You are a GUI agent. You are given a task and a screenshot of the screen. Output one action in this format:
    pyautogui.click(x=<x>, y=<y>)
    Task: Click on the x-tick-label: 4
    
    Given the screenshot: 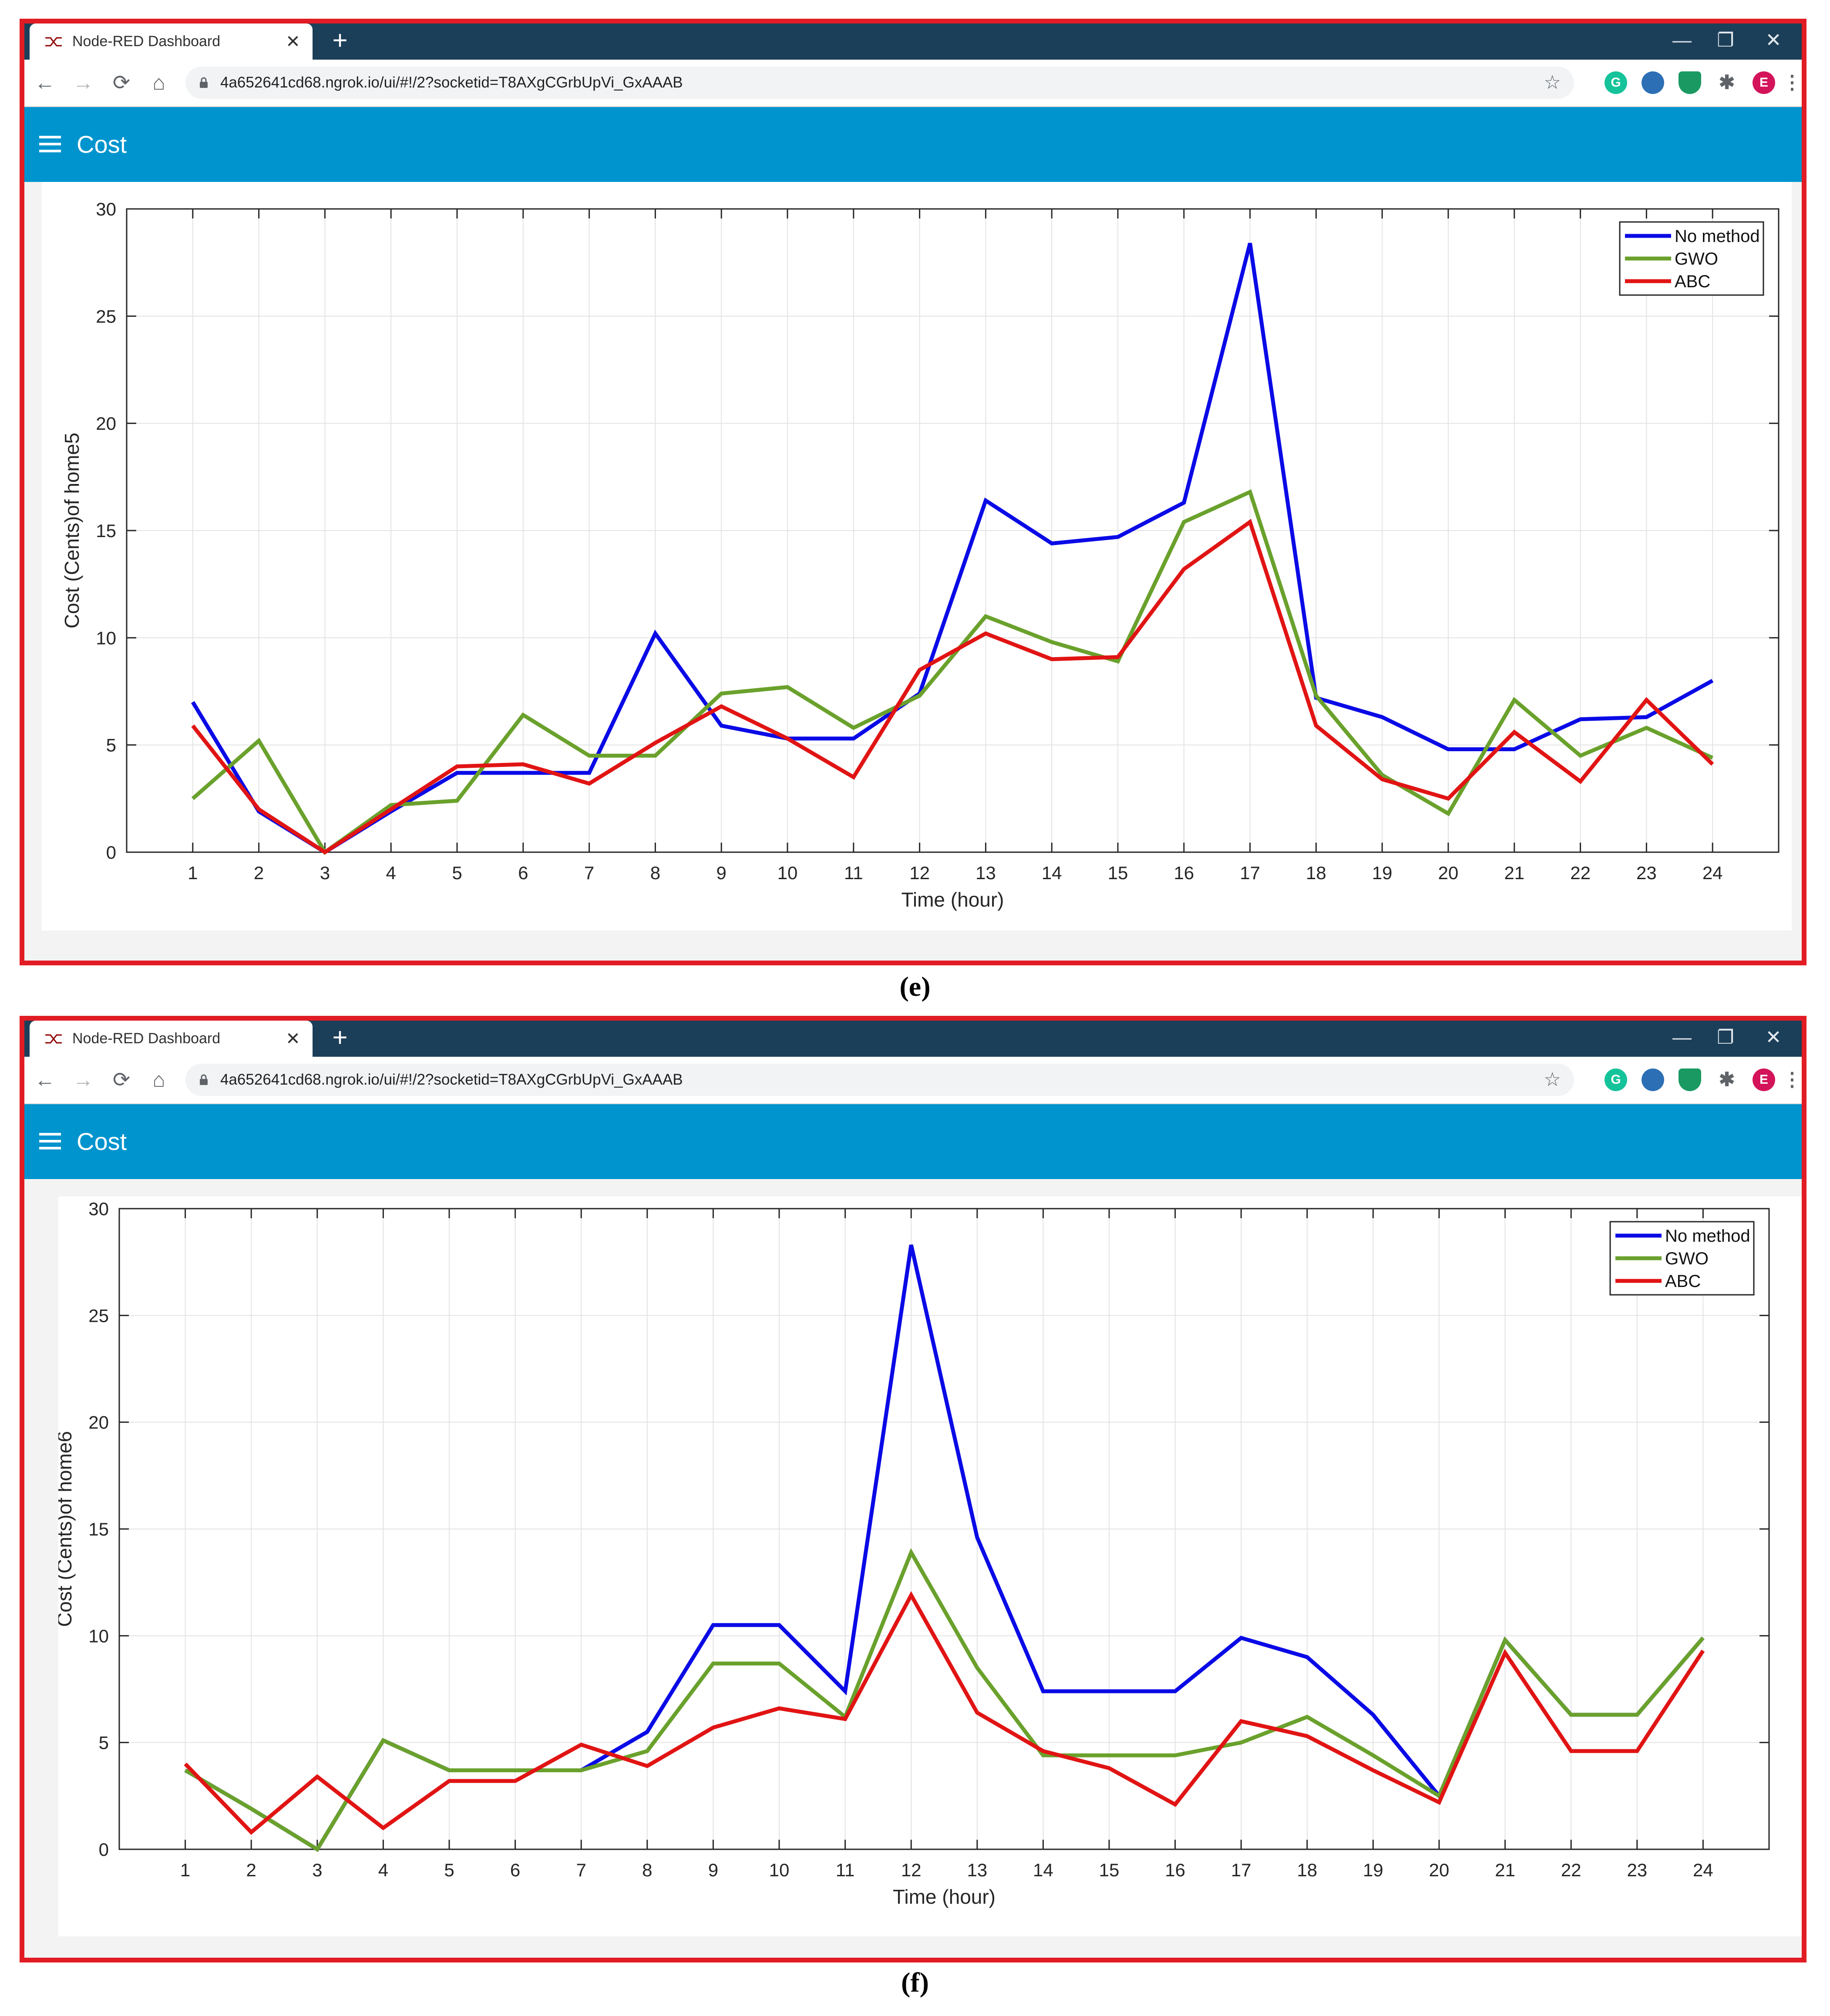 What is the action you would take?
    pyautogui.click(x=383, y=1870)
    